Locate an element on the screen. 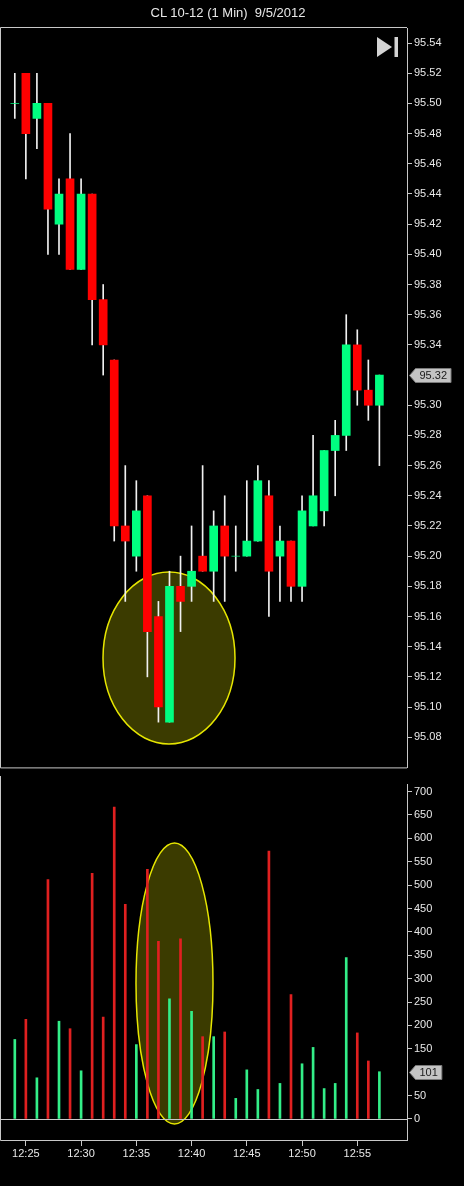 This screenshot has height=1186, width=464. chart-title: CL 10-12 (1 Min) 9/5/2012 is located at coordinates (228, 13).